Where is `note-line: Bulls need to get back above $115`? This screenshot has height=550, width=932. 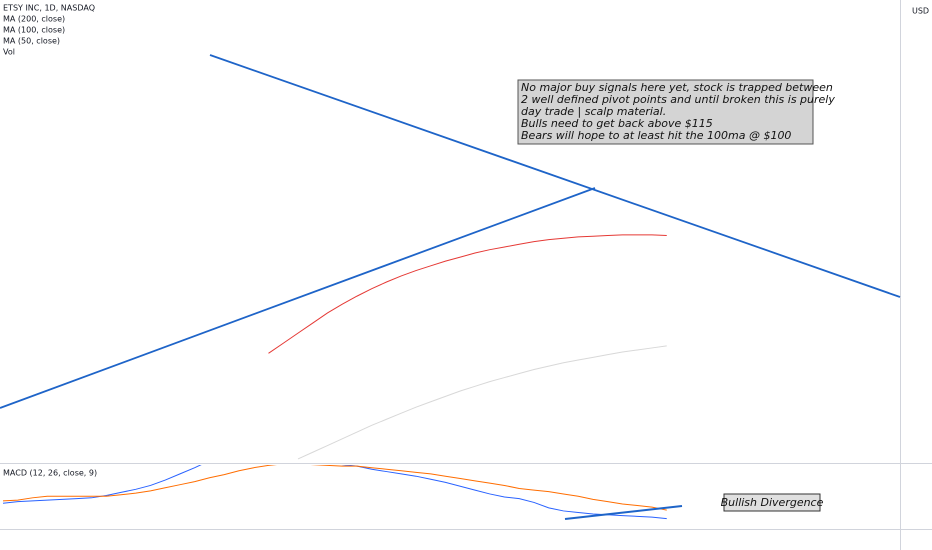 note-line: Bulls need to get back above $115 is located at coordinates (617, 123).